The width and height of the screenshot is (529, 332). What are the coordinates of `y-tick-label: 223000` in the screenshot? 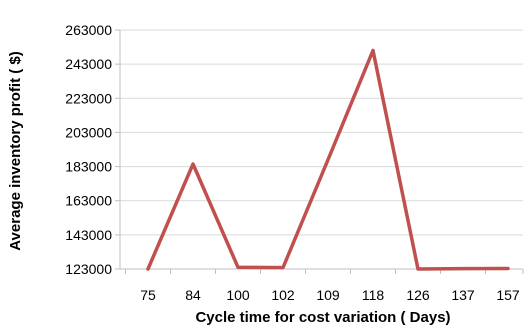 It's located at (88, 98).